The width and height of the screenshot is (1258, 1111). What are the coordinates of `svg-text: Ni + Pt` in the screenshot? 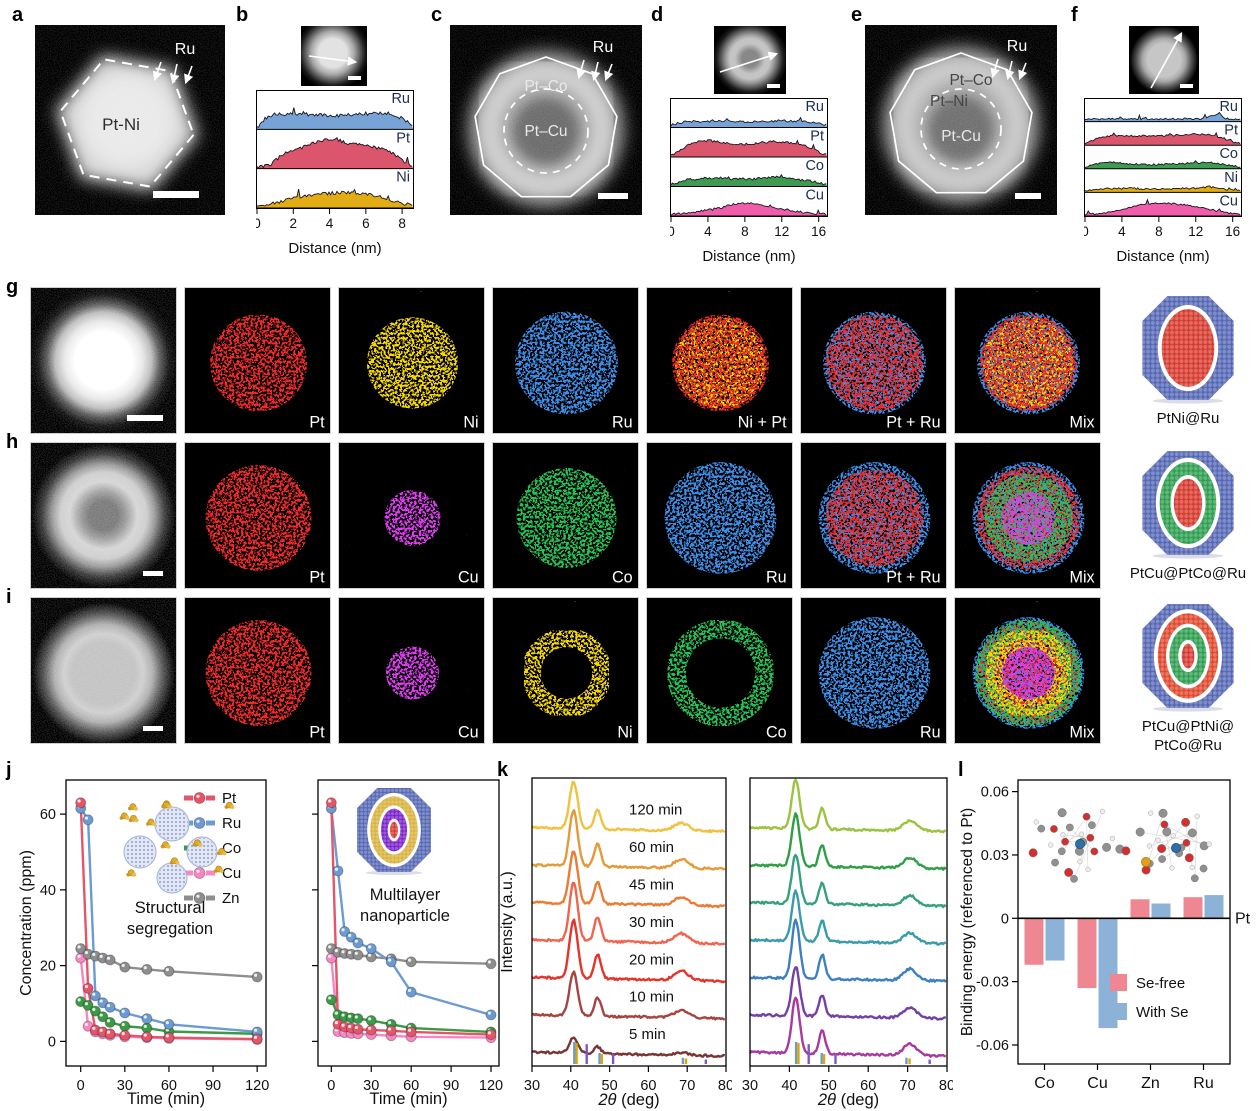 It's located at (762, 423).